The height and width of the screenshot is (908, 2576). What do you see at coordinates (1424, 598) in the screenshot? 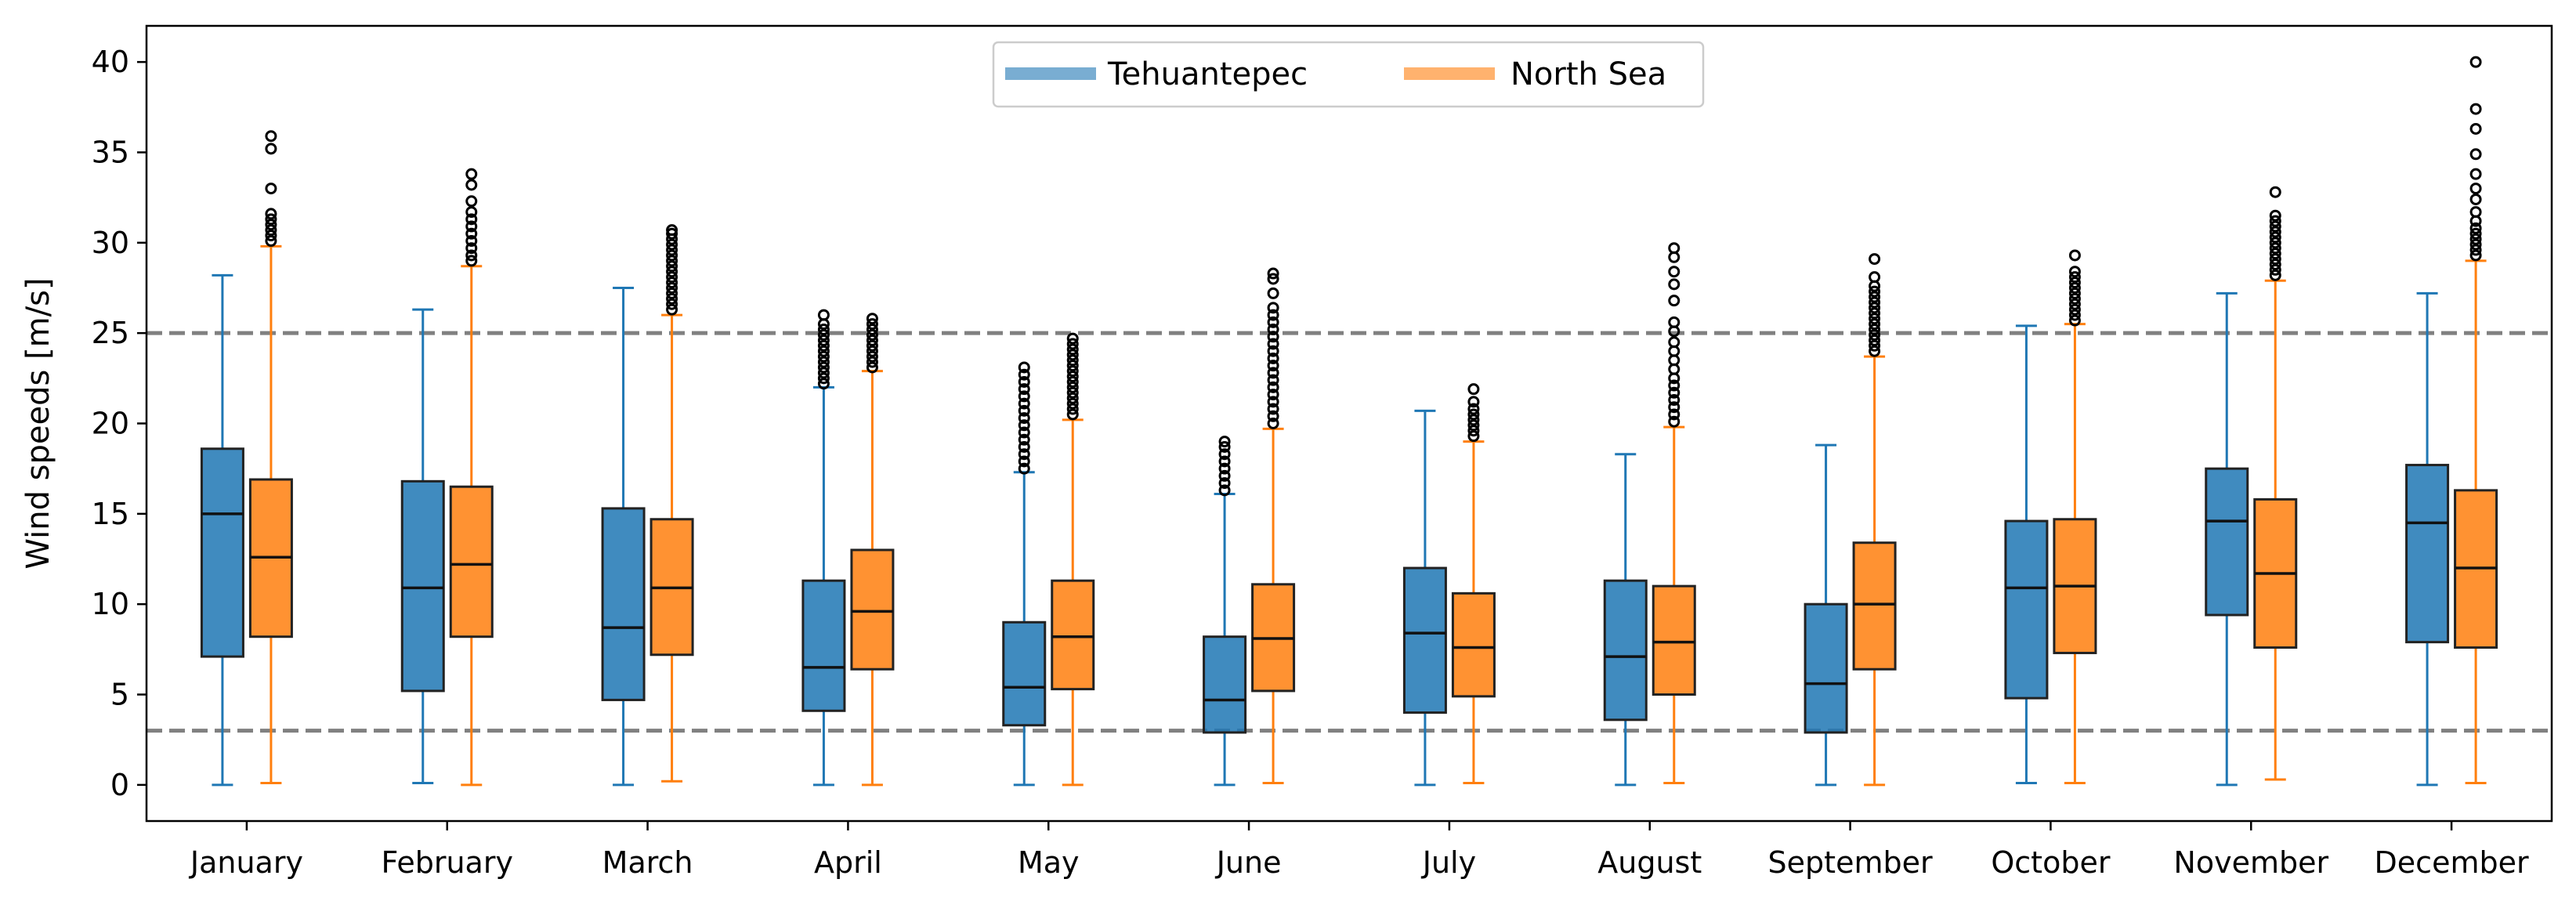
I see `box-tehuantepec-july` at bounding box center [1424, 598].